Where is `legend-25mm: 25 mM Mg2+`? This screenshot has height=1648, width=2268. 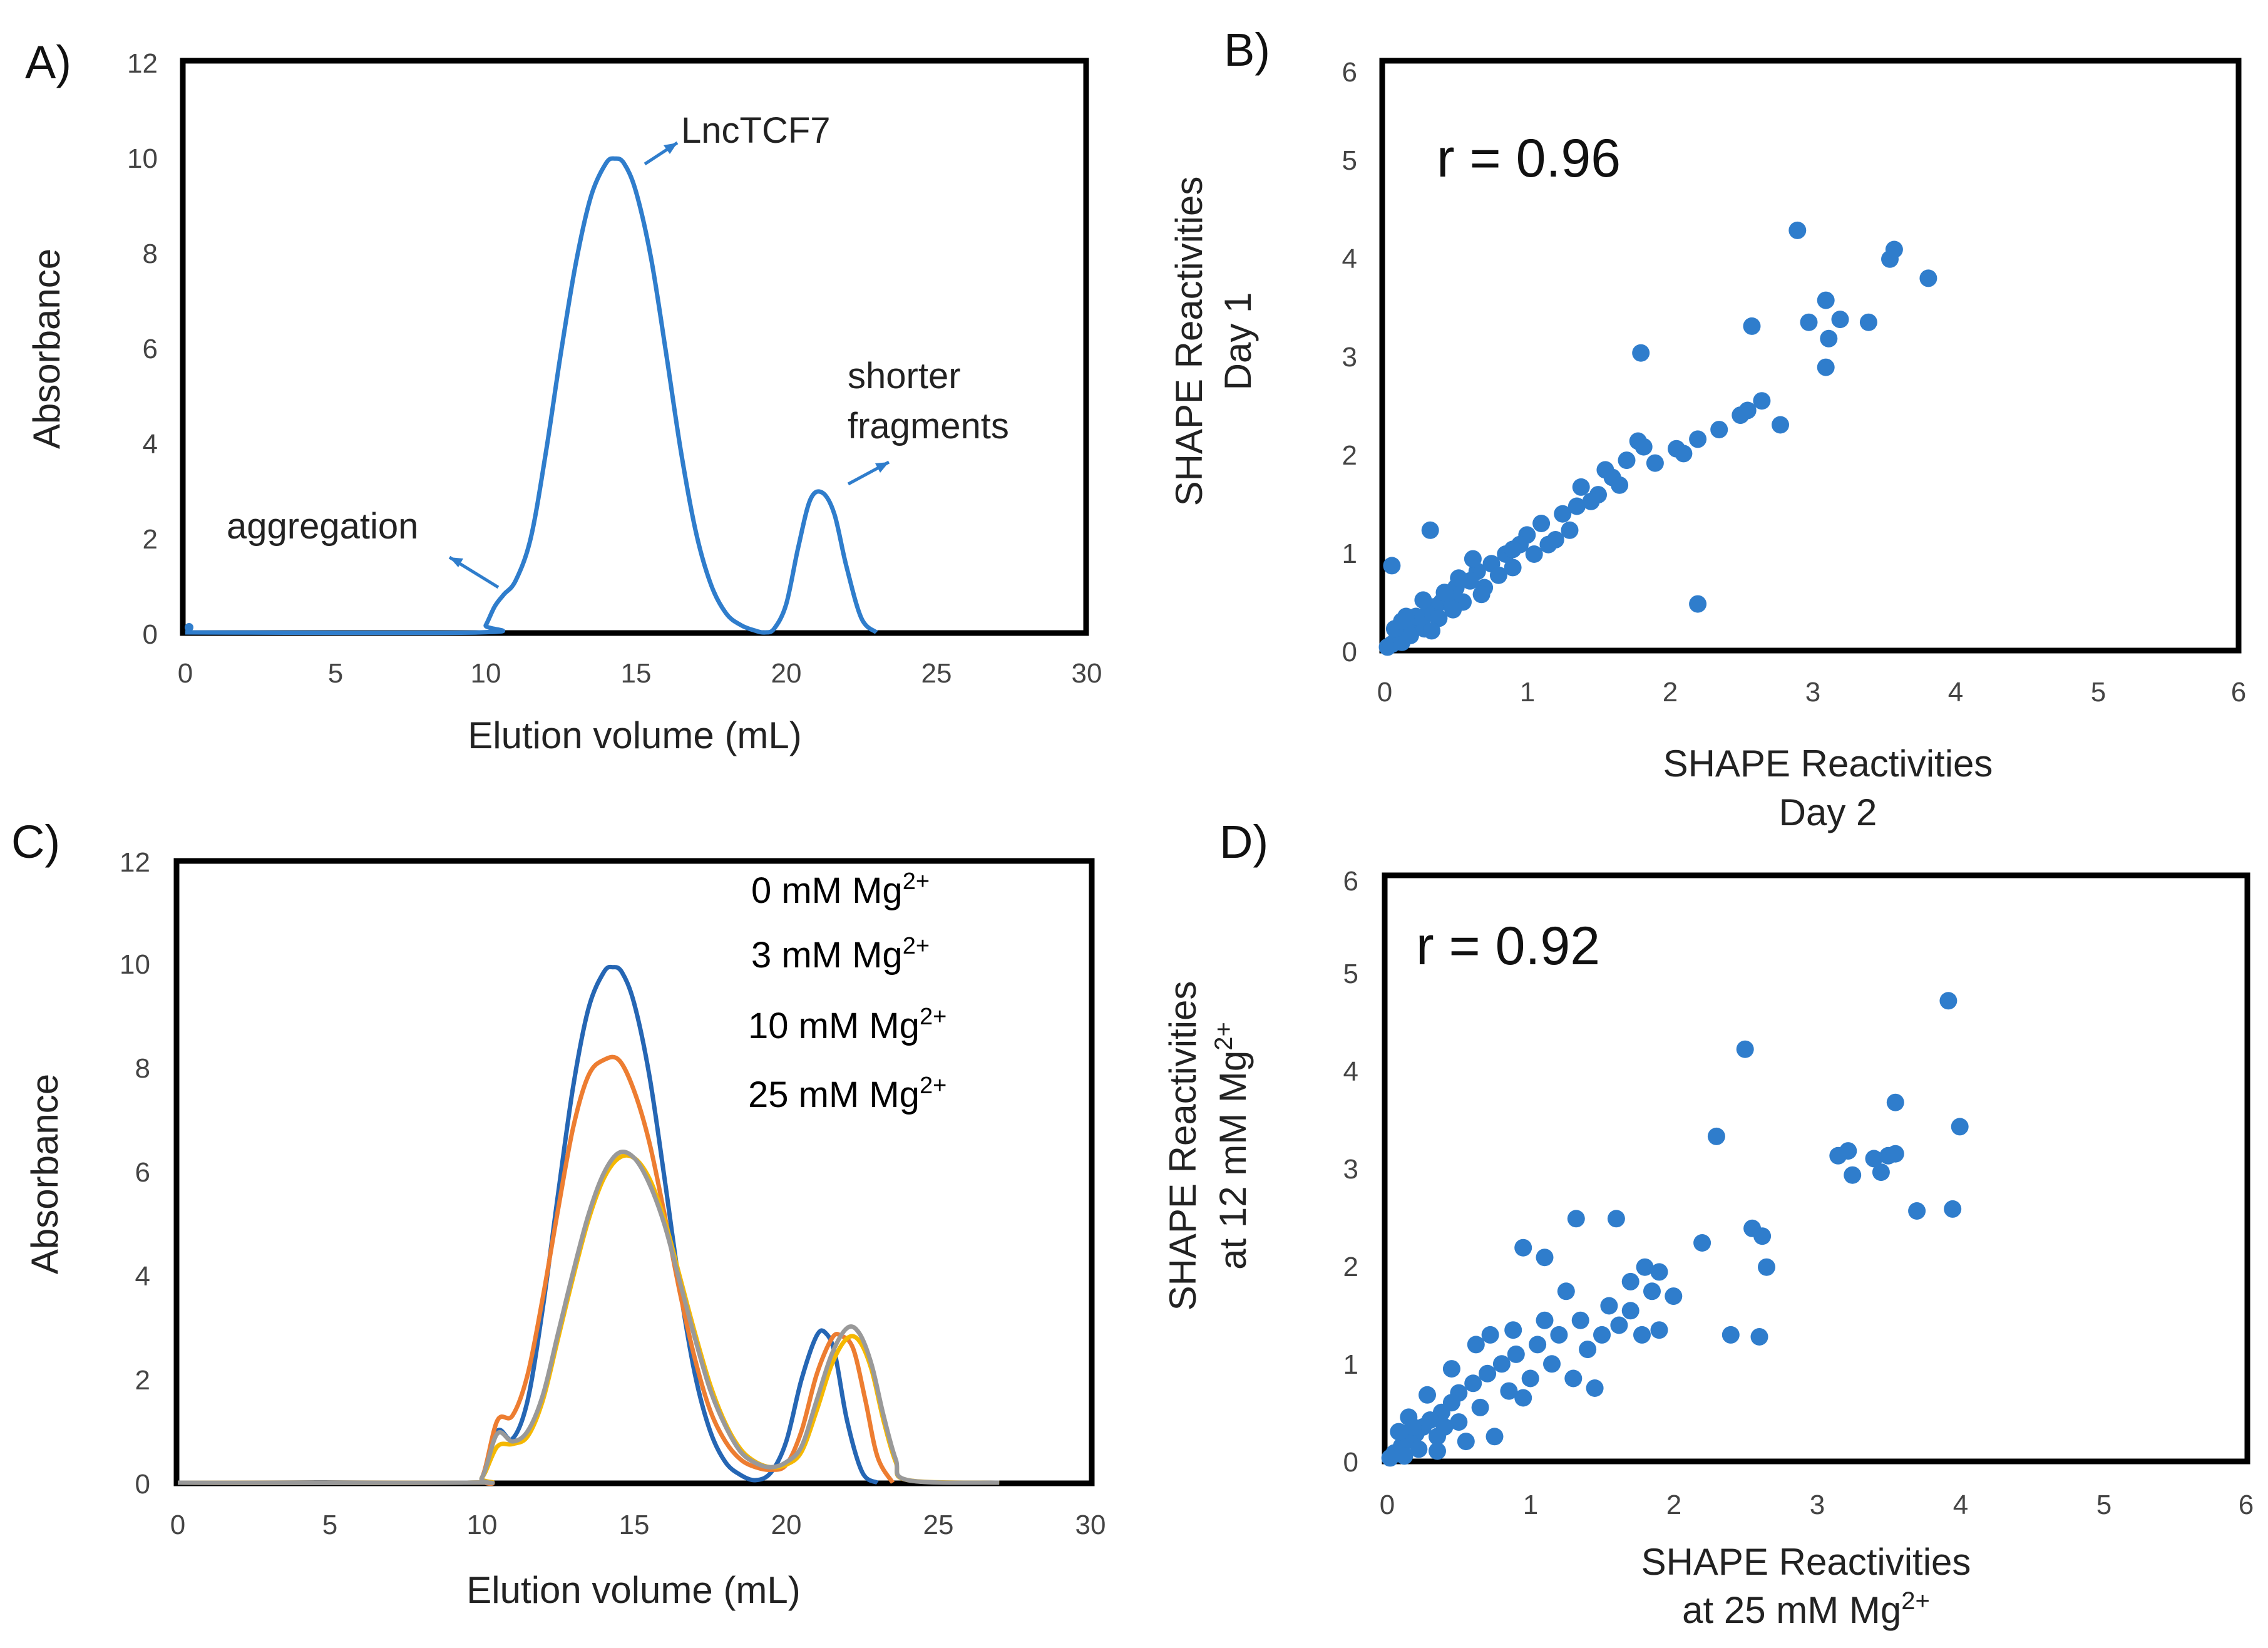 legend-25mm: 25 mM Mg2+ is located at coordinates (847, 1094).